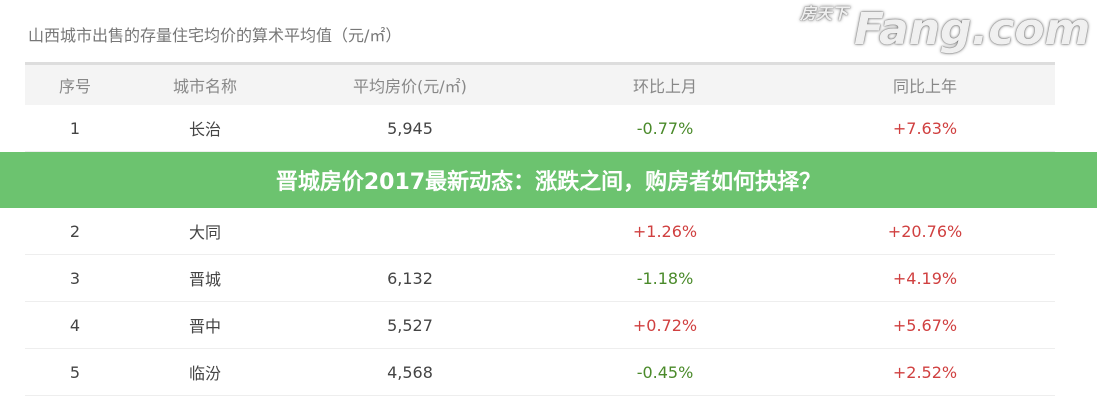 This screenshot has width=1097, height=400. Describe the element at coordinates (204, 232) in the screenshot. I see `cell-city: 大同` at that location.